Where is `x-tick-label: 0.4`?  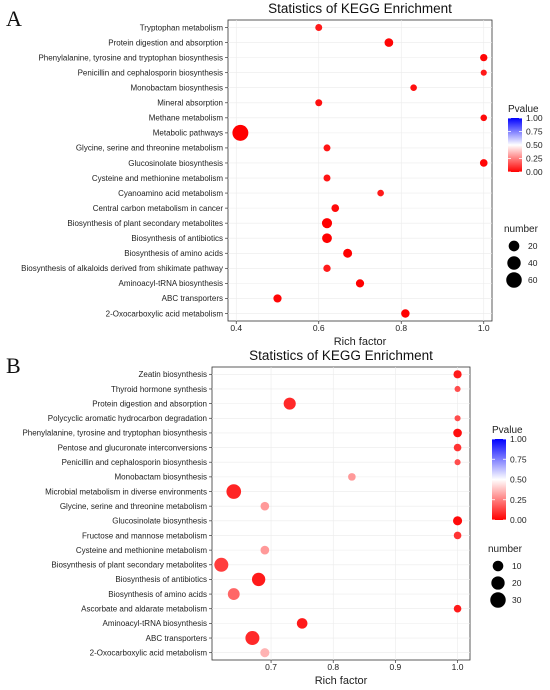
x-tick-label: 0.4 is located at coordinates (236, 328).